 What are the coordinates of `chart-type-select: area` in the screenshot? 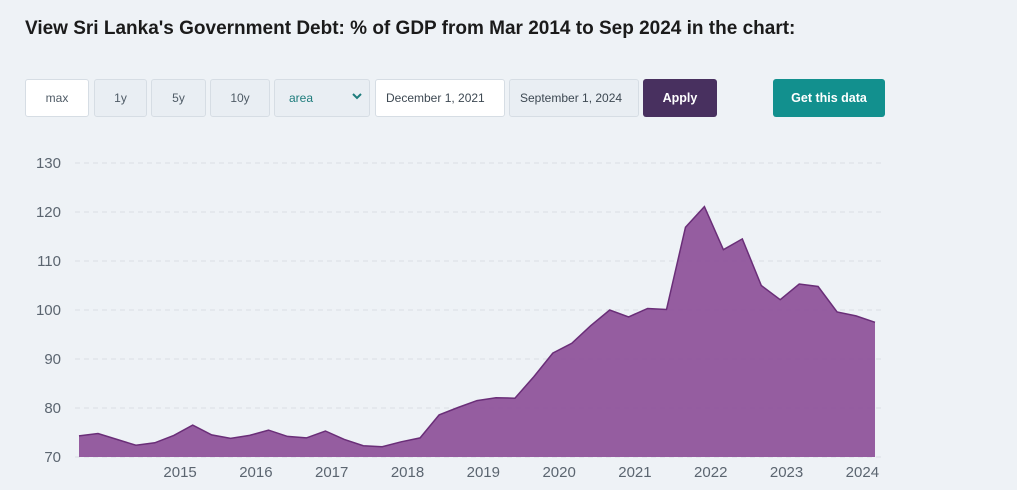 It's located at (322, 98).